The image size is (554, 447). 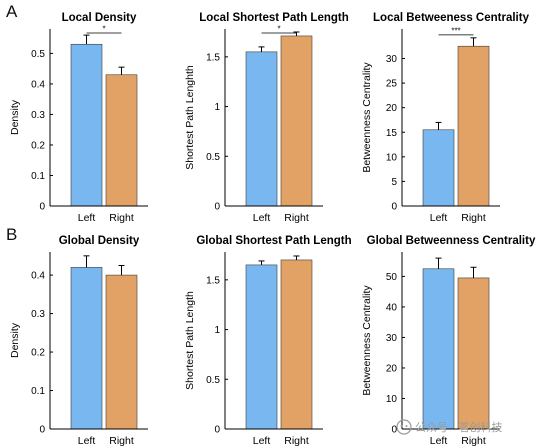 I want to click on y-axis-label: Shortest Path Lenghth, so click(x=190, y=117).